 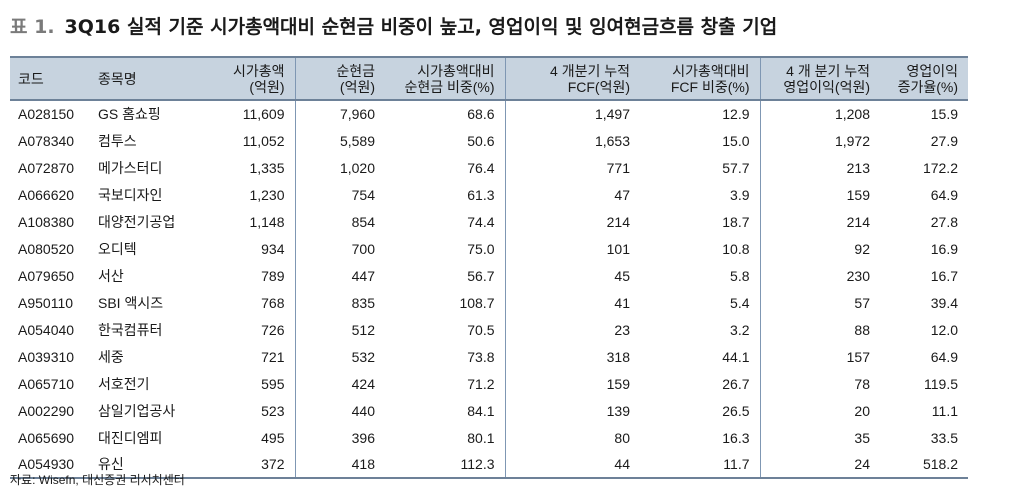 What do you see at coordinates (445, 275) in the screenshot?
I see `cell-net-cash-ratio: 56.7` at bounding box center [445, 275].